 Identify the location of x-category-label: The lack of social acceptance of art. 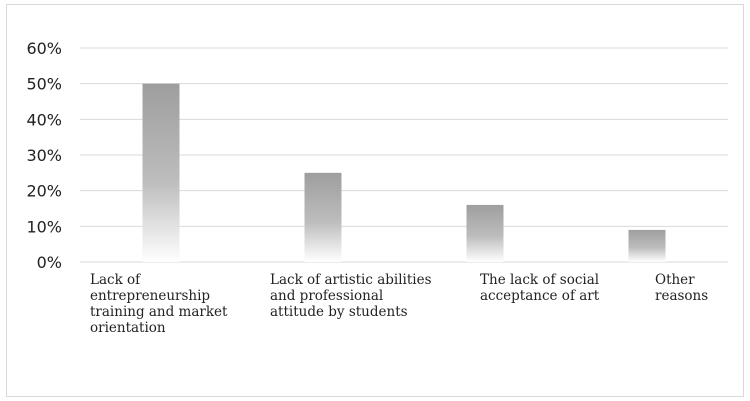
(540, 288).